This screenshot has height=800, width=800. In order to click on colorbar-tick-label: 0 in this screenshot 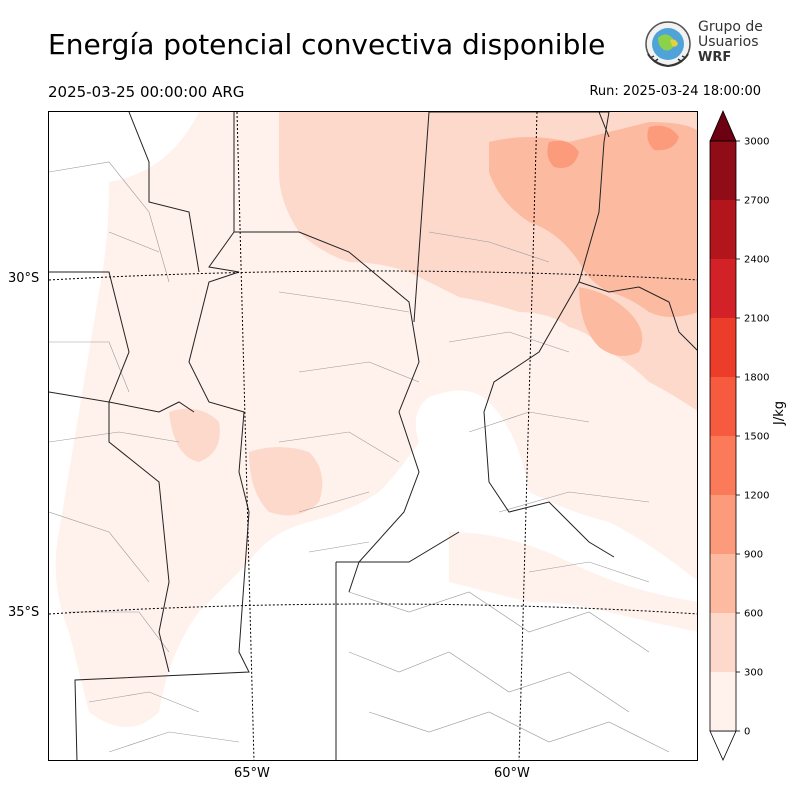, I will do `click(747, 732)`.